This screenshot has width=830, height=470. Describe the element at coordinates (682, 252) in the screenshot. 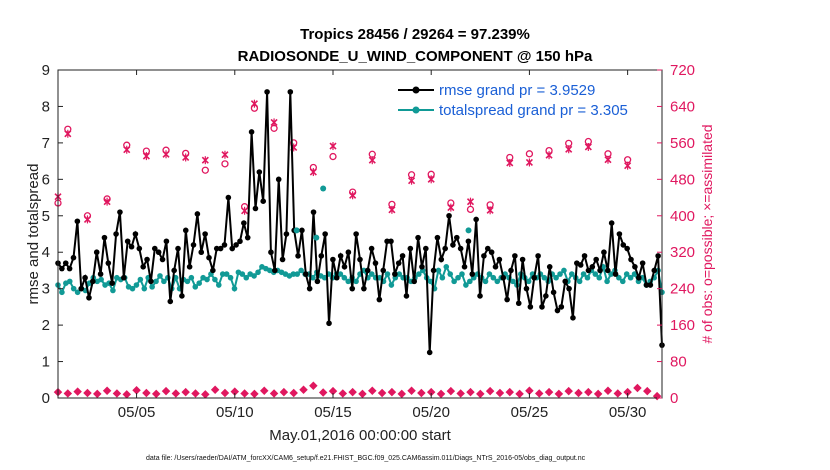

I see `y2-tick-label: 320` at that location.